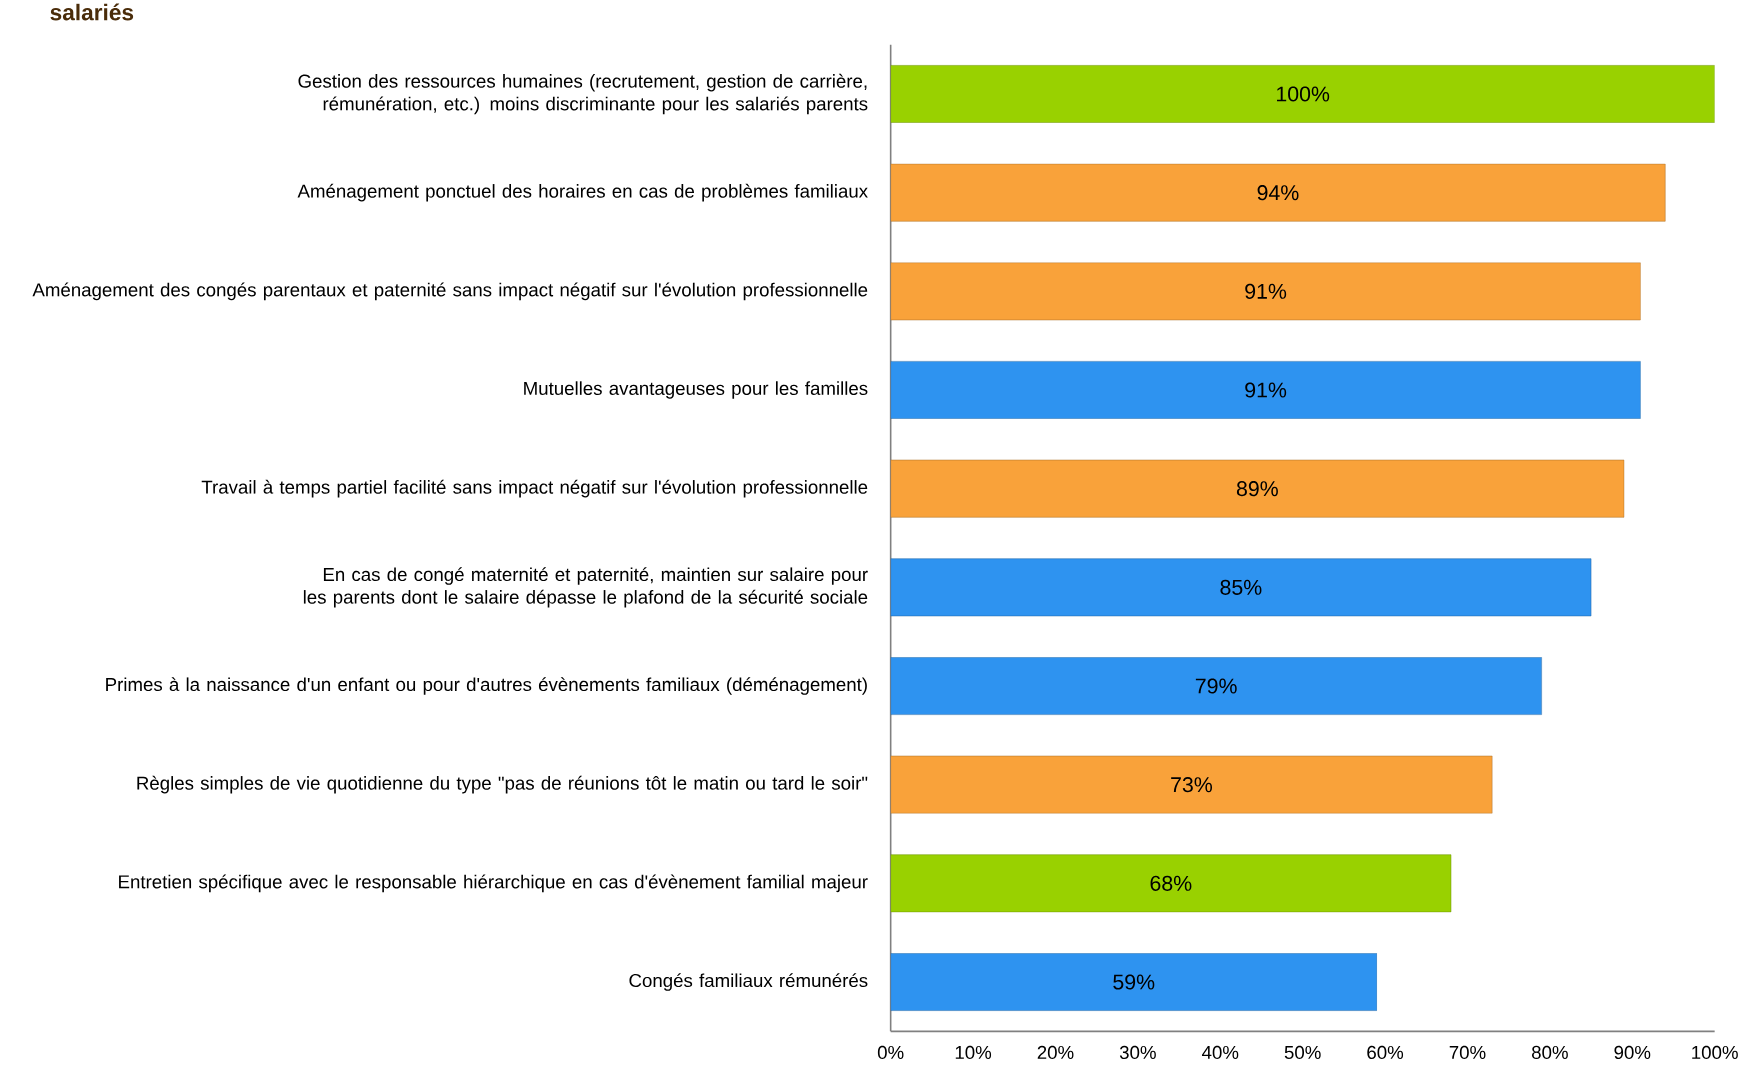 The width and height of the screenshot is (1761, 1082). I want to click on y-tick-label: Aménagement ponctuel des horaires en cas de problèmes familiaux, so click(582, 192).